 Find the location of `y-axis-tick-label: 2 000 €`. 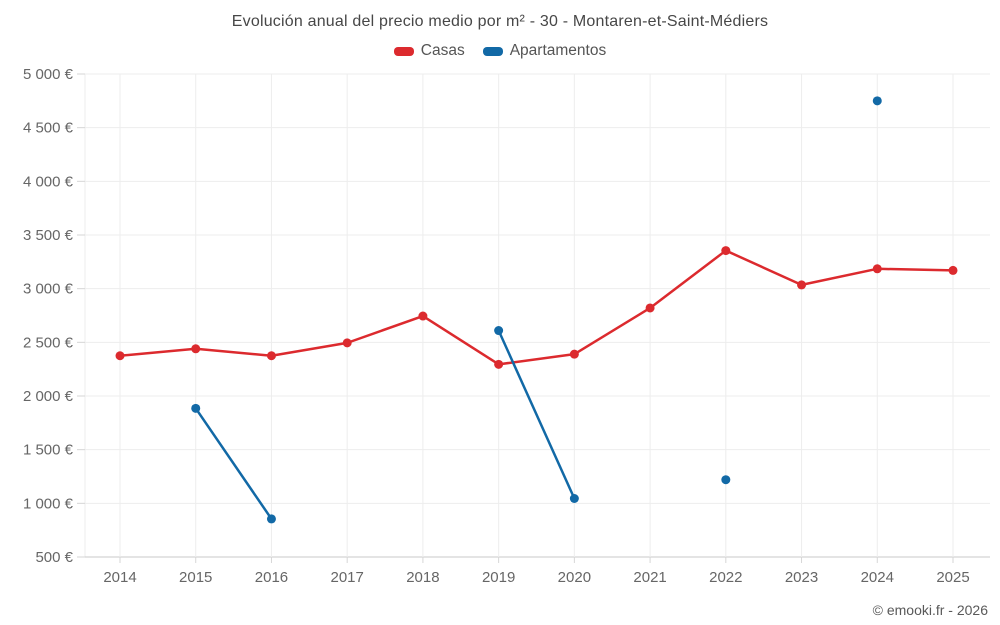

y-axis-tick-label: 2 000 € is located at coordinates (48, 396).